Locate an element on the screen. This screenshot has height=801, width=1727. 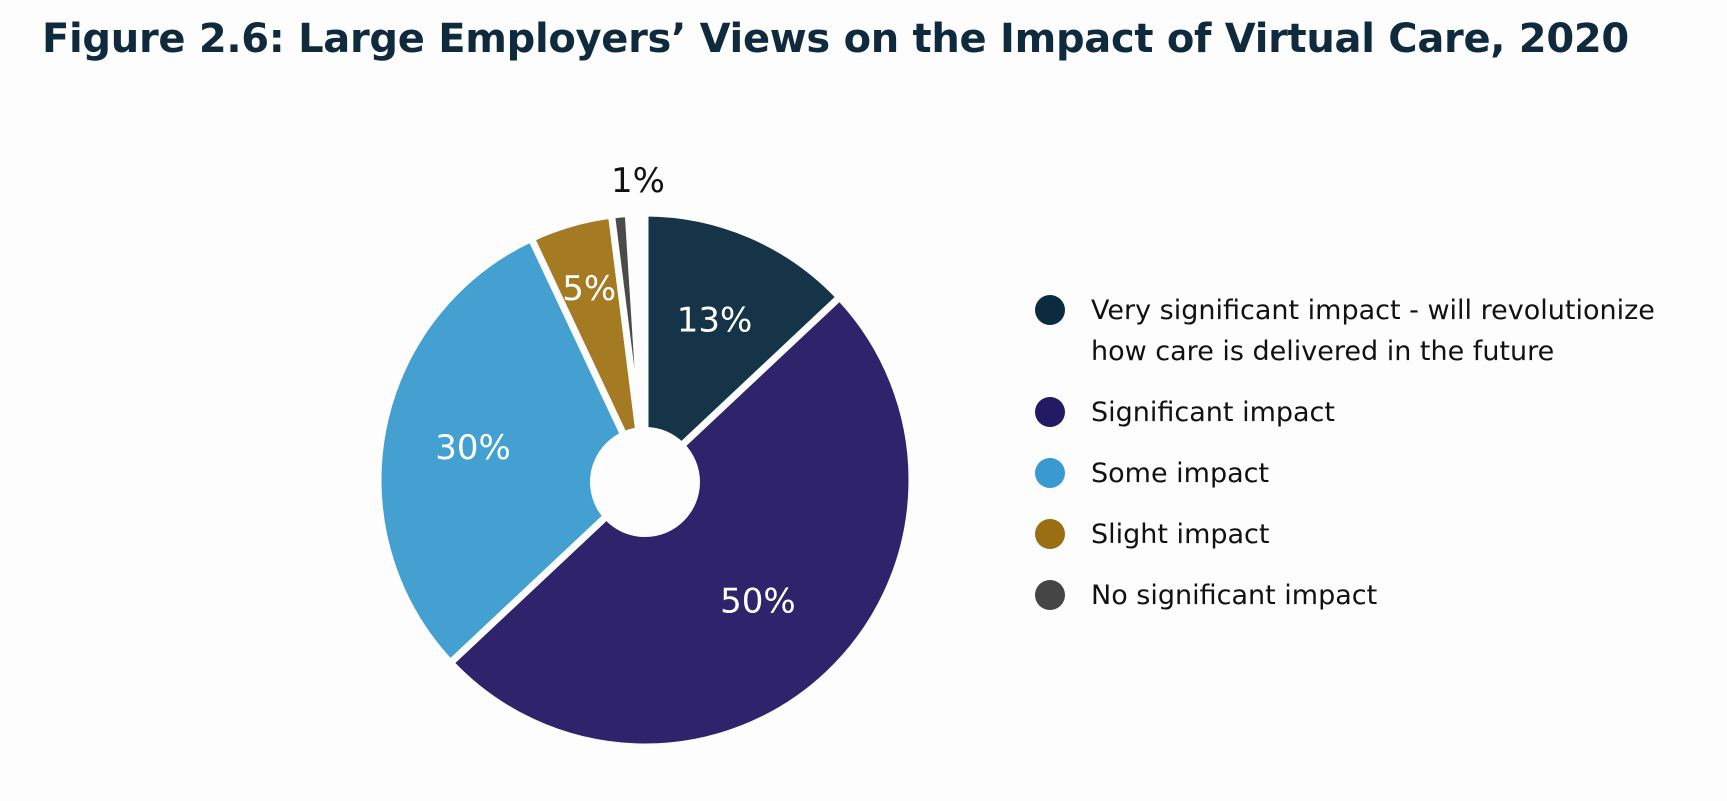
slice-label-some: 30% is located at coordinates (473, 448).